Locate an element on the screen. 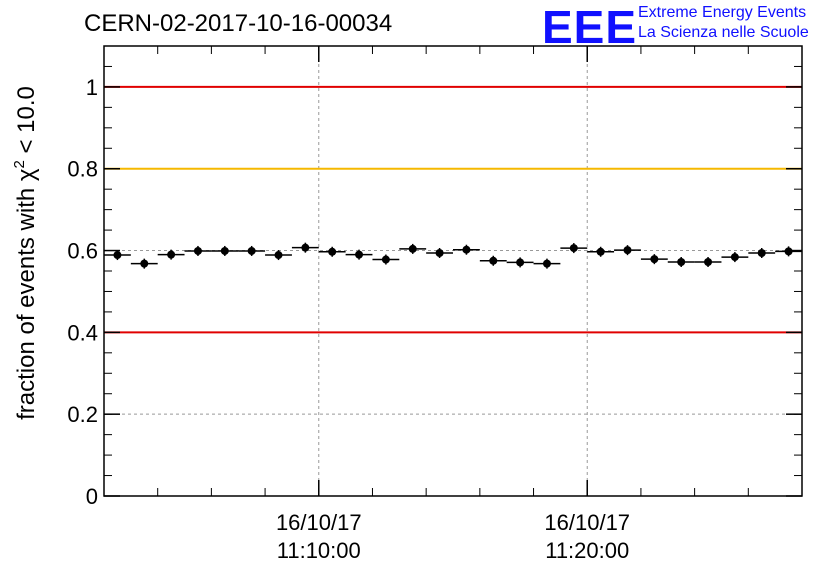 The image size is (836, 572). x-tick-time-label: 11:10:00 is located at coordinates (319, 550).